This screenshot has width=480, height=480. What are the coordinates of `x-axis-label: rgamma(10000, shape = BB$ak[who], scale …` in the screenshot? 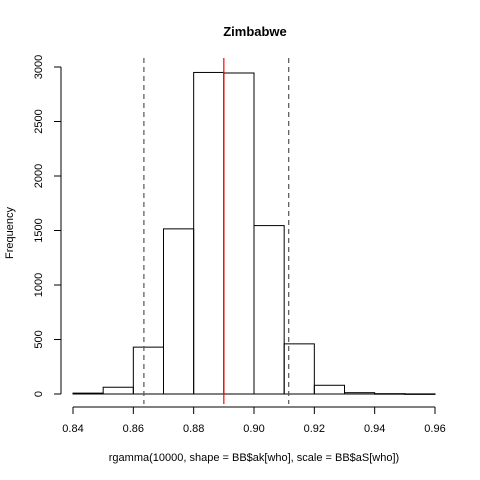 It's located at (254, 458).